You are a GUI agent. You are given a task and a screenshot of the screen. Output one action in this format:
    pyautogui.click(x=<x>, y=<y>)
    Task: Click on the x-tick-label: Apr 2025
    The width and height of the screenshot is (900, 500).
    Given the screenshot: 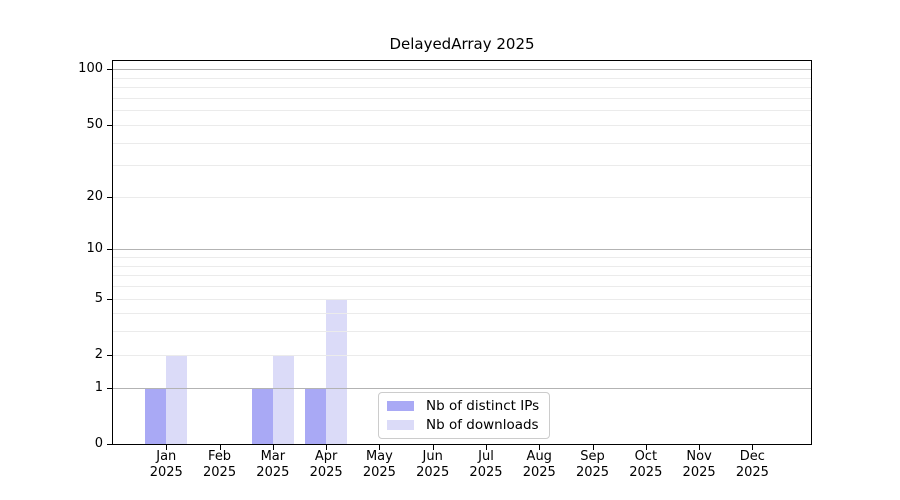 What is the action you would take?
    pyautogui.click(x=326, y=464)
    